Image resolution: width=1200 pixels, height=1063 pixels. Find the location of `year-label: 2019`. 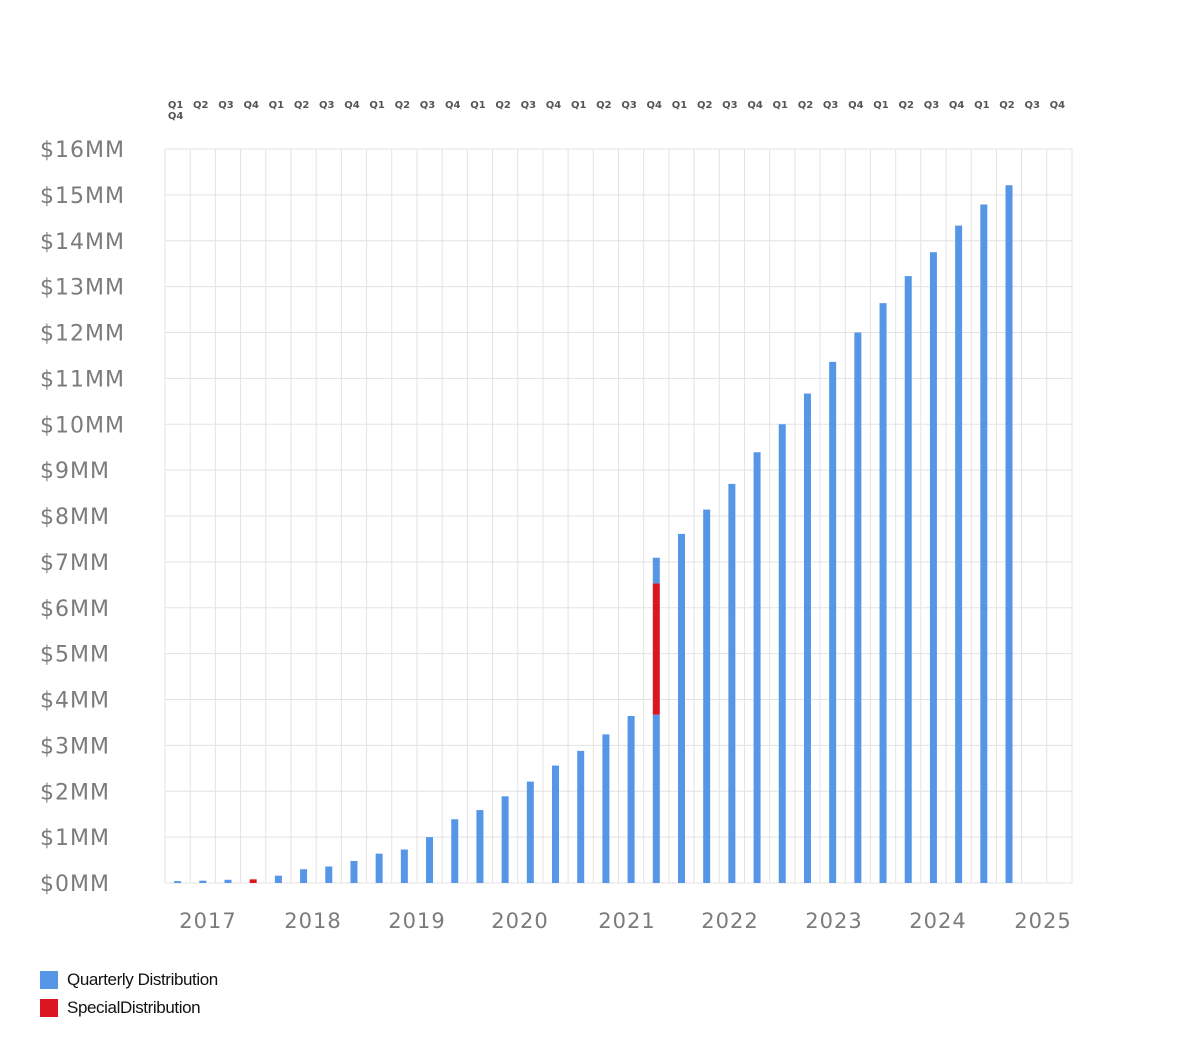

year-label: 2019 is located at coordinates (416, 921).